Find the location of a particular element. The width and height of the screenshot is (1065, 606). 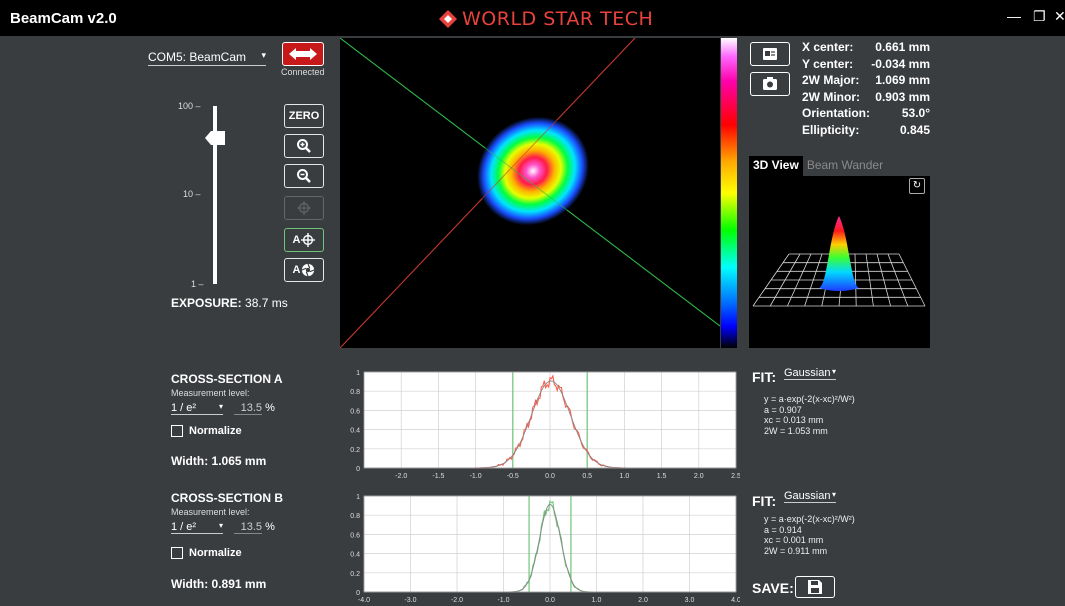

reset-view-button: ↻ is located at coordinates (917, 186).